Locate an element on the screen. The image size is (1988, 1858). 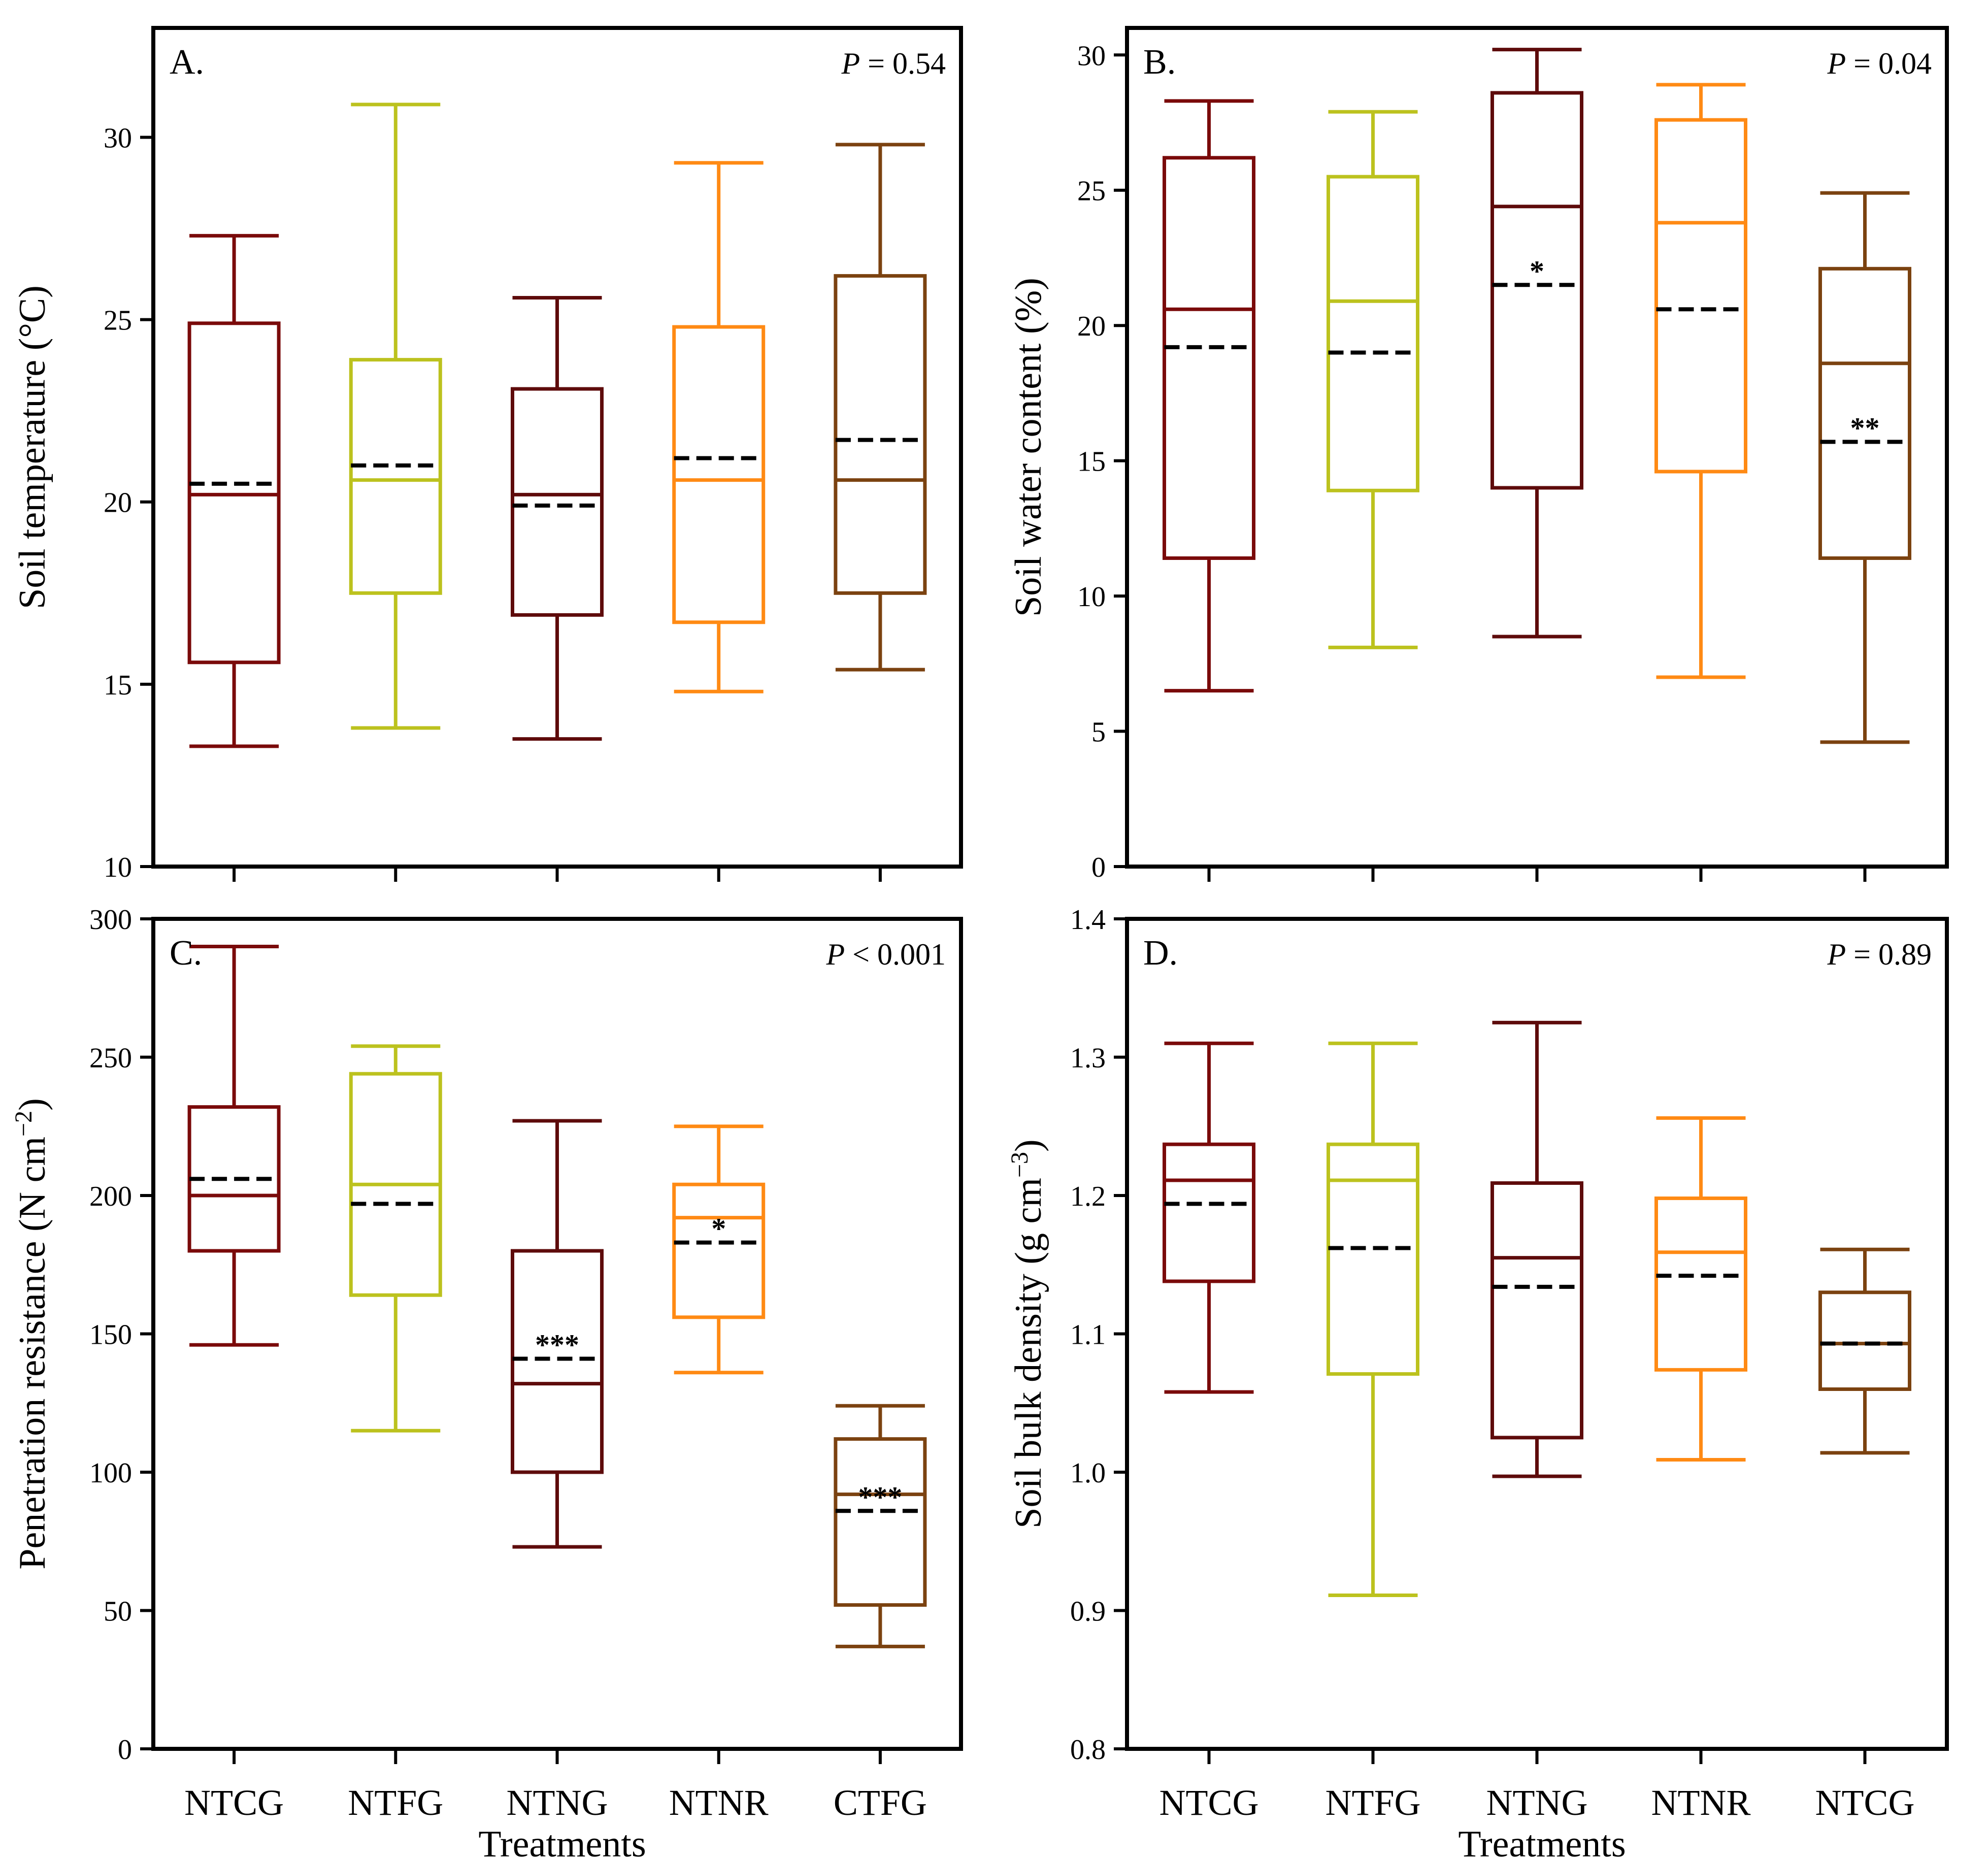
y-tick-label: 1.4 is located at coordinates (1088, 920).